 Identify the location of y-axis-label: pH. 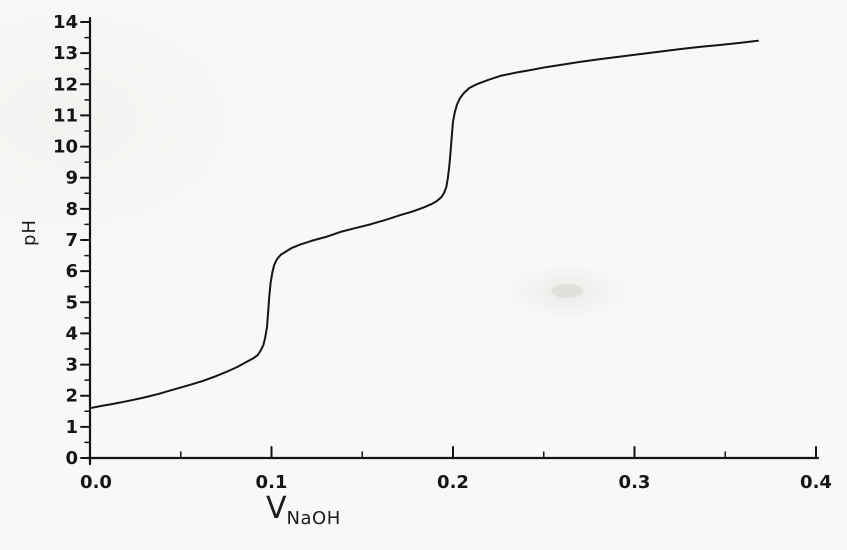
(29, 232).